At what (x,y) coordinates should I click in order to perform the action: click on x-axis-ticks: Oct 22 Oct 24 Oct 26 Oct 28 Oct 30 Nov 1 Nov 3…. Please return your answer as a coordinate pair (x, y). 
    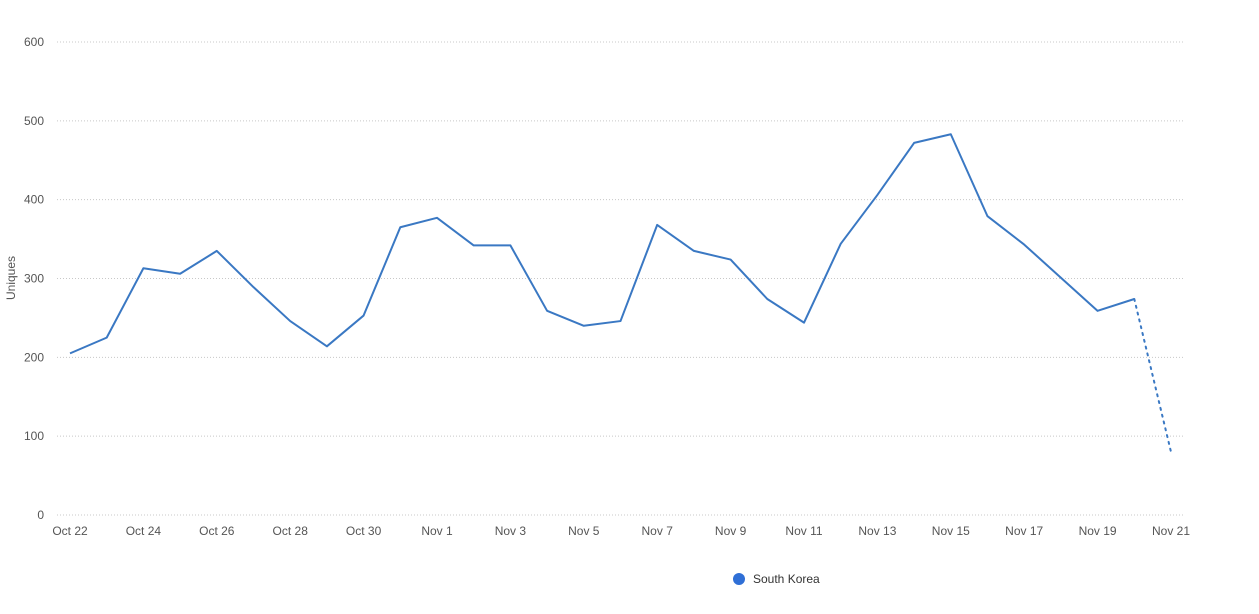
    Looking at the image, I should click on (621, 531).